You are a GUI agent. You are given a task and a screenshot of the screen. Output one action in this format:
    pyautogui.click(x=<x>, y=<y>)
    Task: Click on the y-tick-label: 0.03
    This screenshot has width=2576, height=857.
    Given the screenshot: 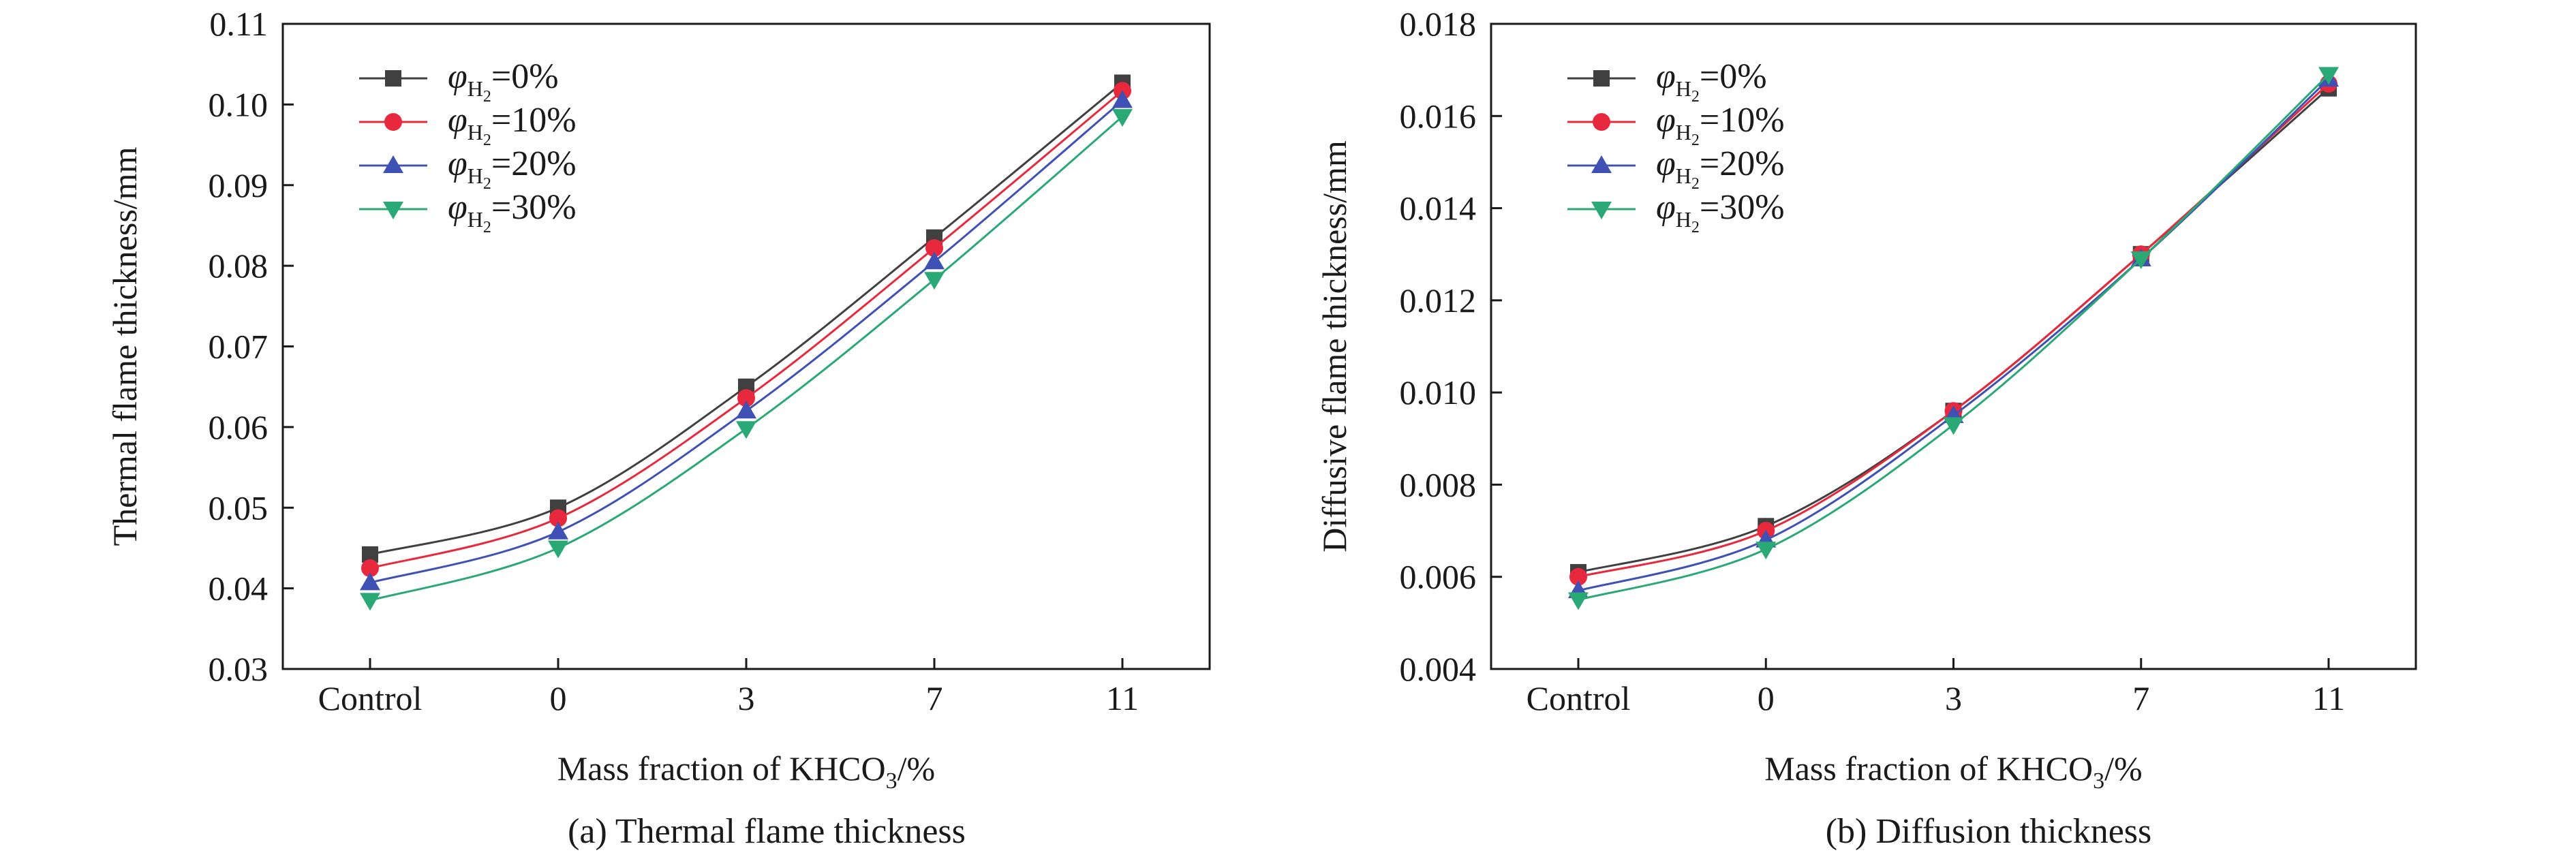 What is the action you would take?
    pyautogui.click(x=239, y=669)
    